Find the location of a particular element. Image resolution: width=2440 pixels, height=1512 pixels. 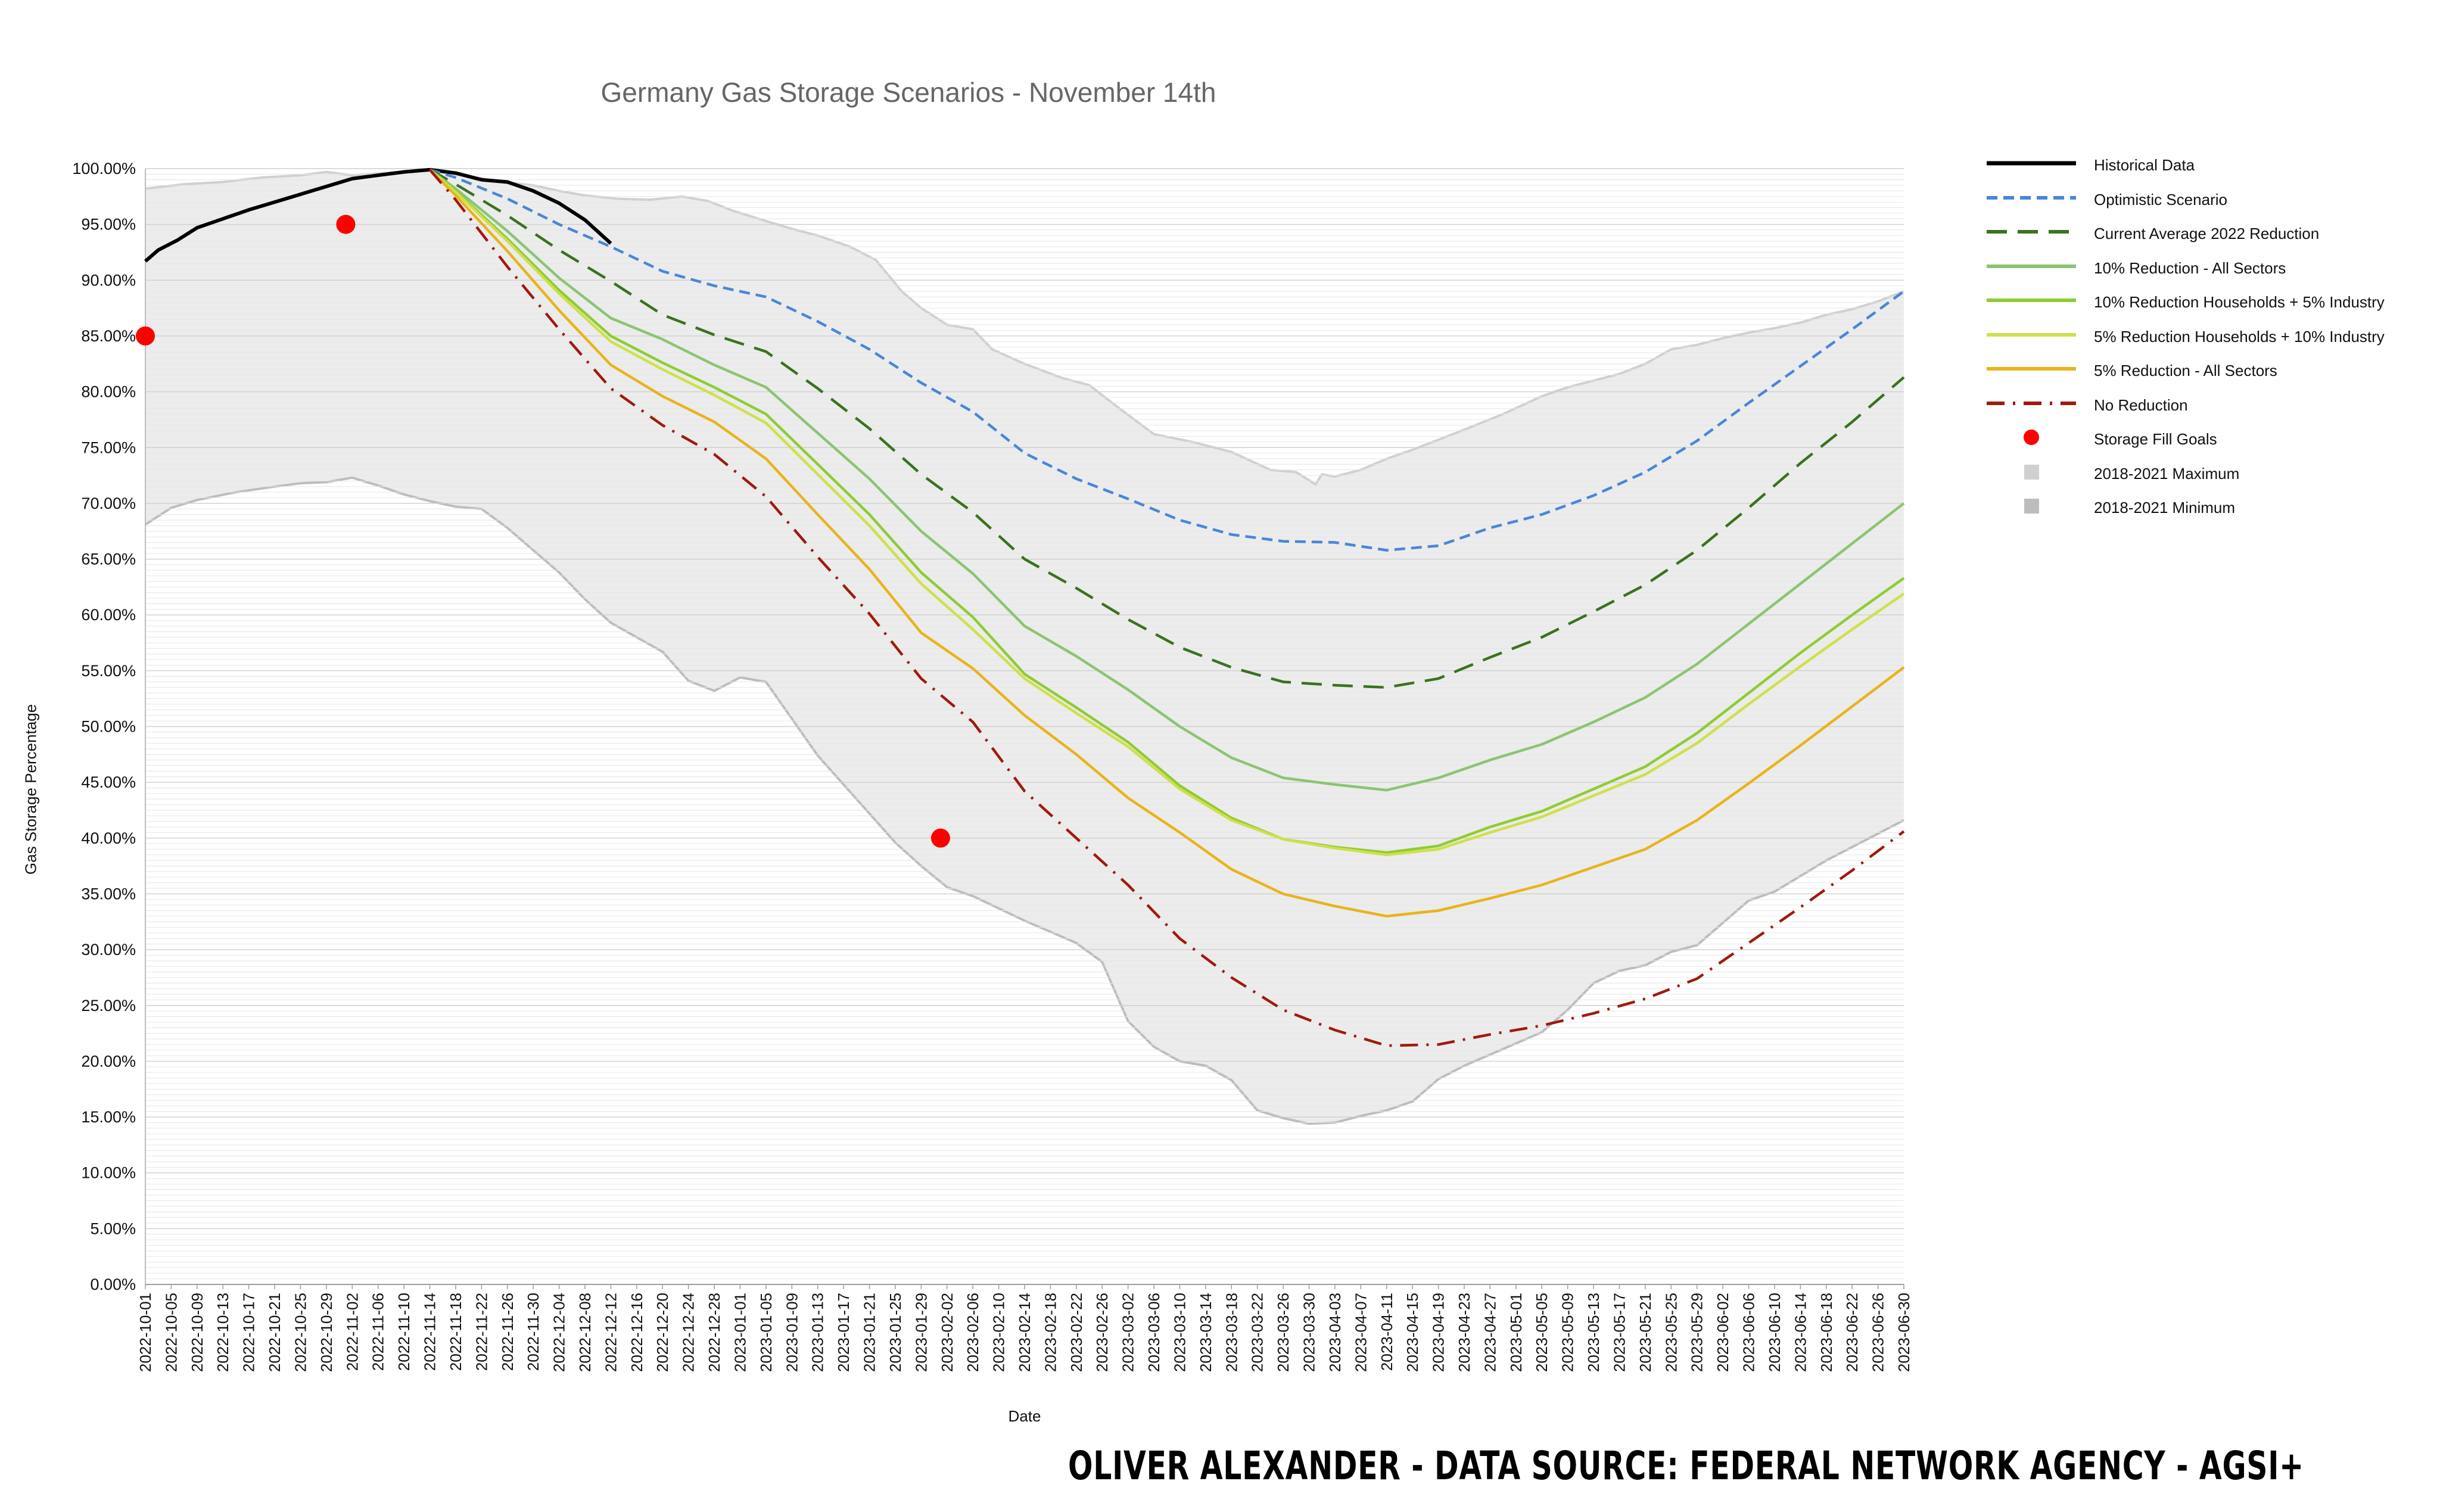

x-tick-label: 2023-01-25 is located at coordinates (895, 1332).